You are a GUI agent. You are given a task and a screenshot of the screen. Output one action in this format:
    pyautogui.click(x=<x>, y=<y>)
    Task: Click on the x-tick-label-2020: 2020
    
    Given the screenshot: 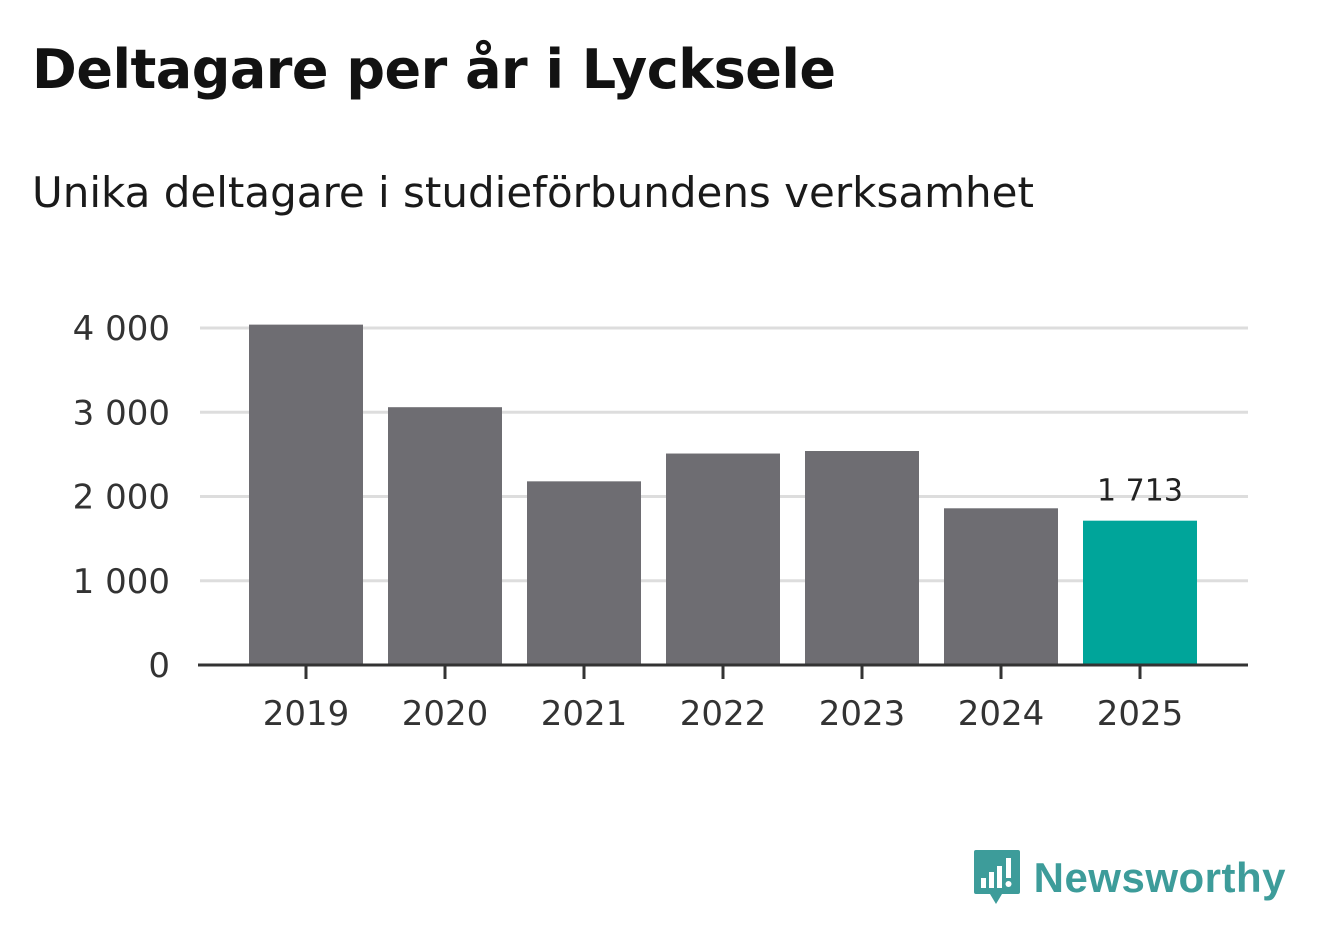 What is the action you would take?
    pyautogui.click(x=445, y=714)
    